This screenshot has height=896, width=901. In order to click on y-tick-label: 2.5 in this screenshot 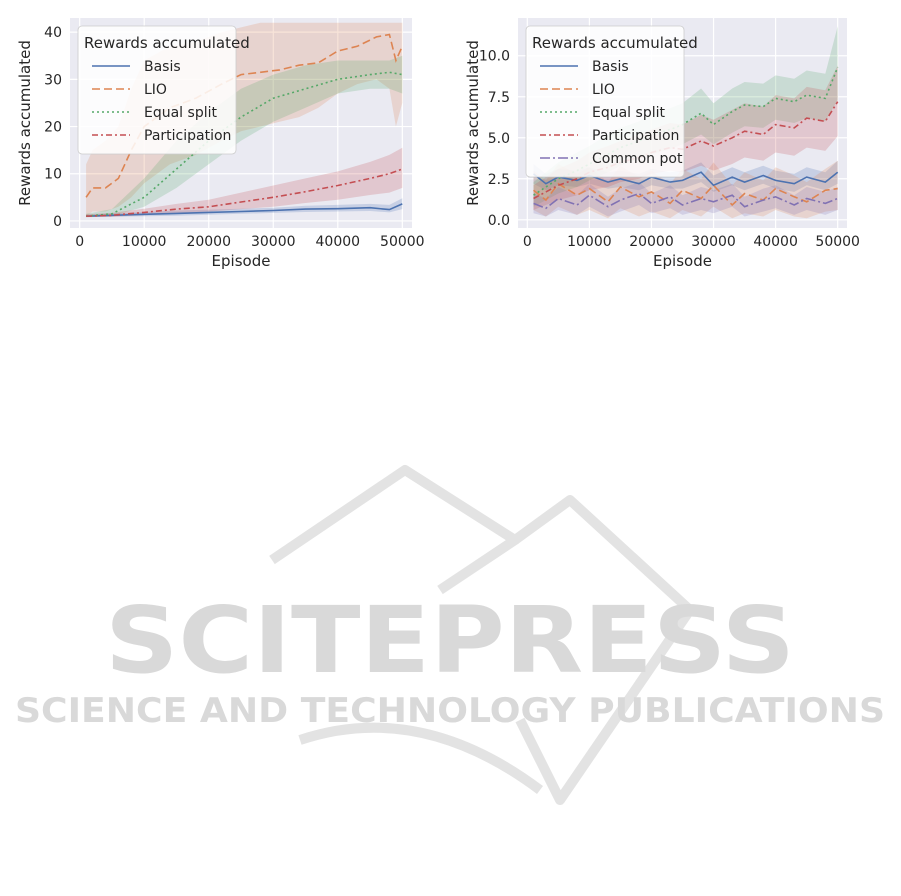, I will do `click(499, 180)`.